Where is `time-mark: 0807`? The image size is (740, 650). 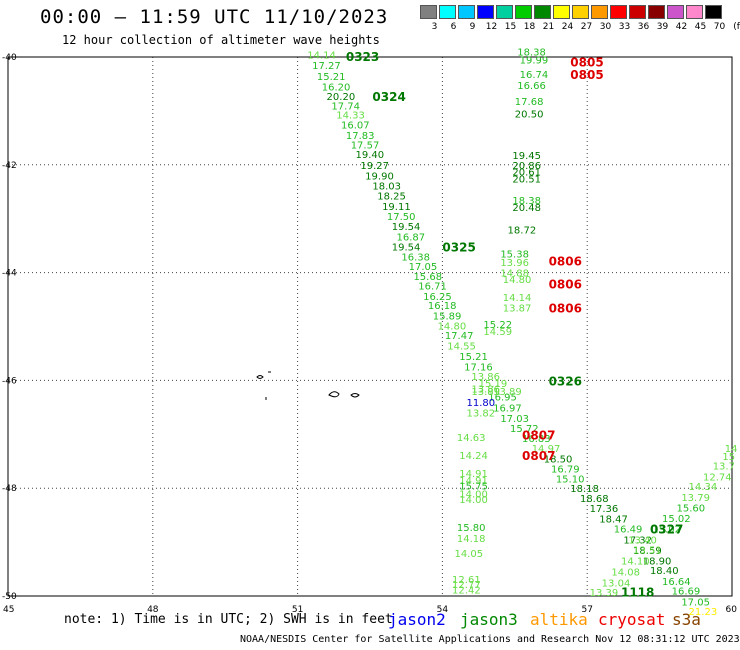 time-mark: 0807 is located at coordinates (538, 435).